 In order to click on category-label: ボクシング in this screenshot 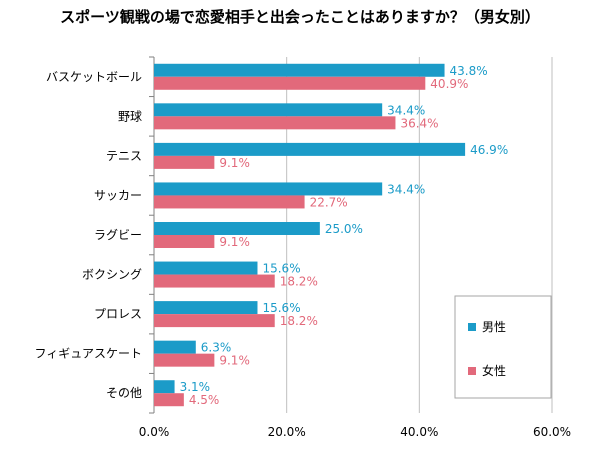, I will do `click(112, 275)`.